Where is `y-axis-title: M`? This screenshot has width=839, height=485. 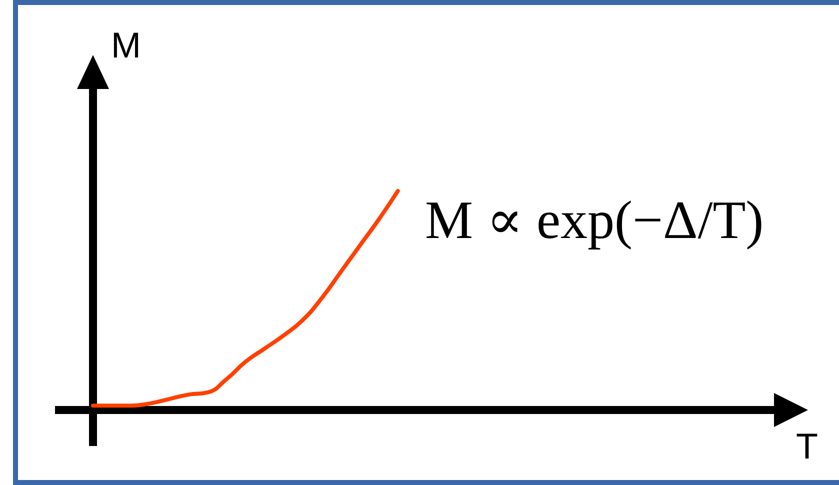 y-axis-title: M is located at coordinates (126, 45).